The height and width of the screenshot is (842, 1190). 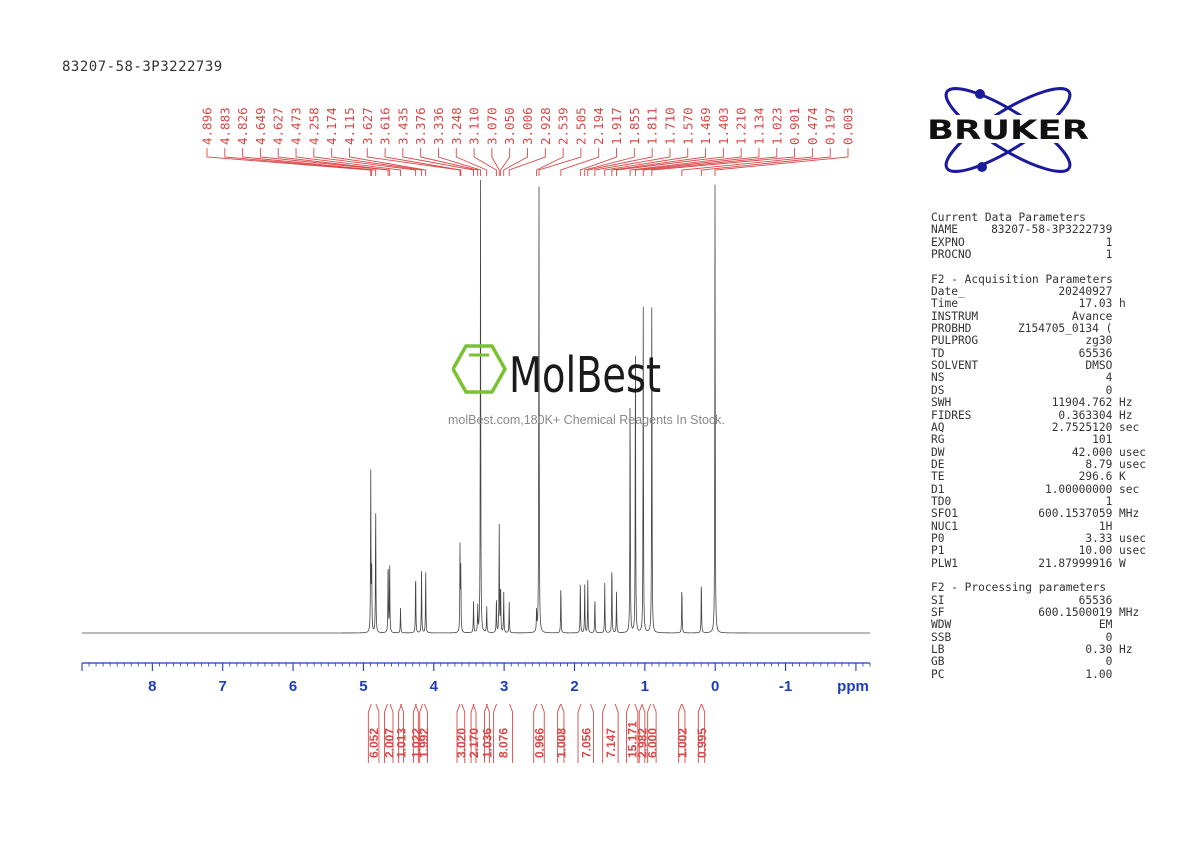 I want to click on param-value: 1, so click(x=1109, y=242).